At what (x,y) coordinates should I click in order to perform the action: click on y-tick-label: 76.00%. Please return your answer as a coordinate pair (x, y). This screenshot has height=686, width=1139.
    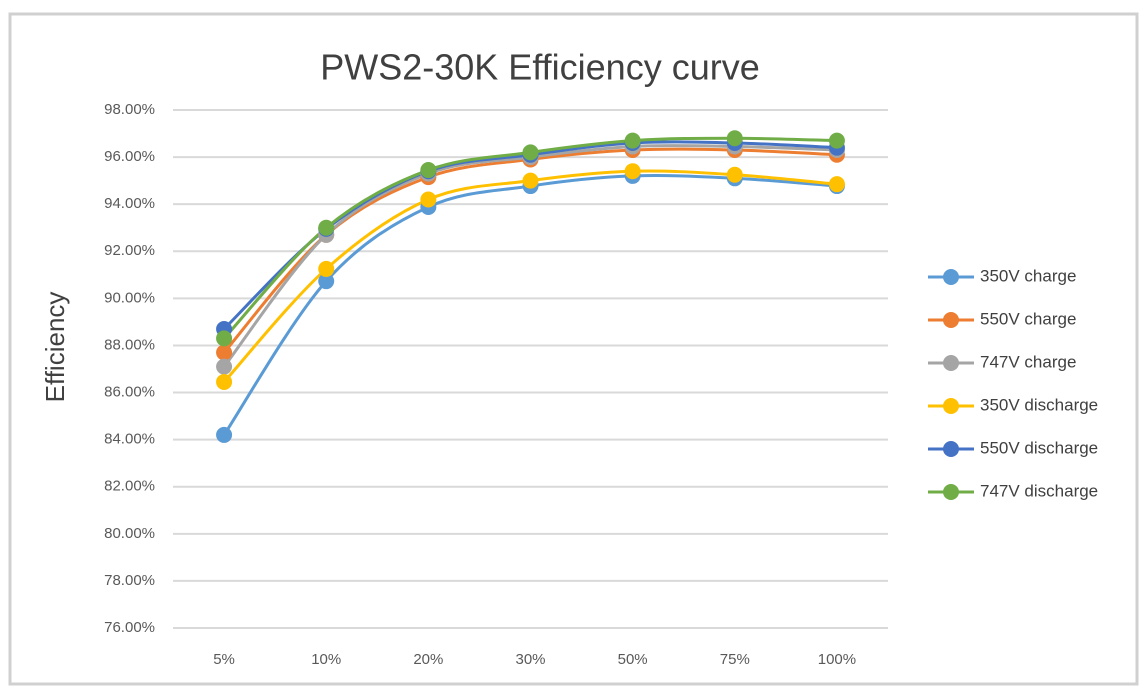
    Looking at the image, I should click on (129, 627).